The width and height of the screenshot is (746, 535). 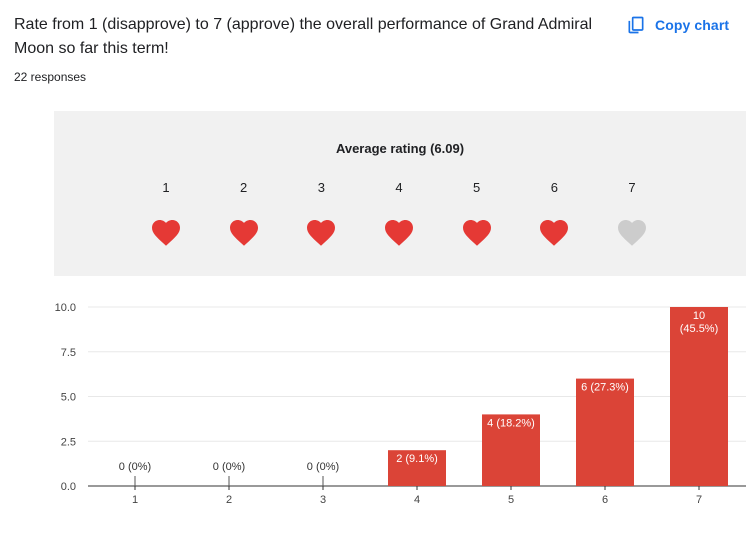 What do you see at coordinates (323, 500) in the screenshot?
I see `x-tick-label: 3` at bounding box center [323, 500].